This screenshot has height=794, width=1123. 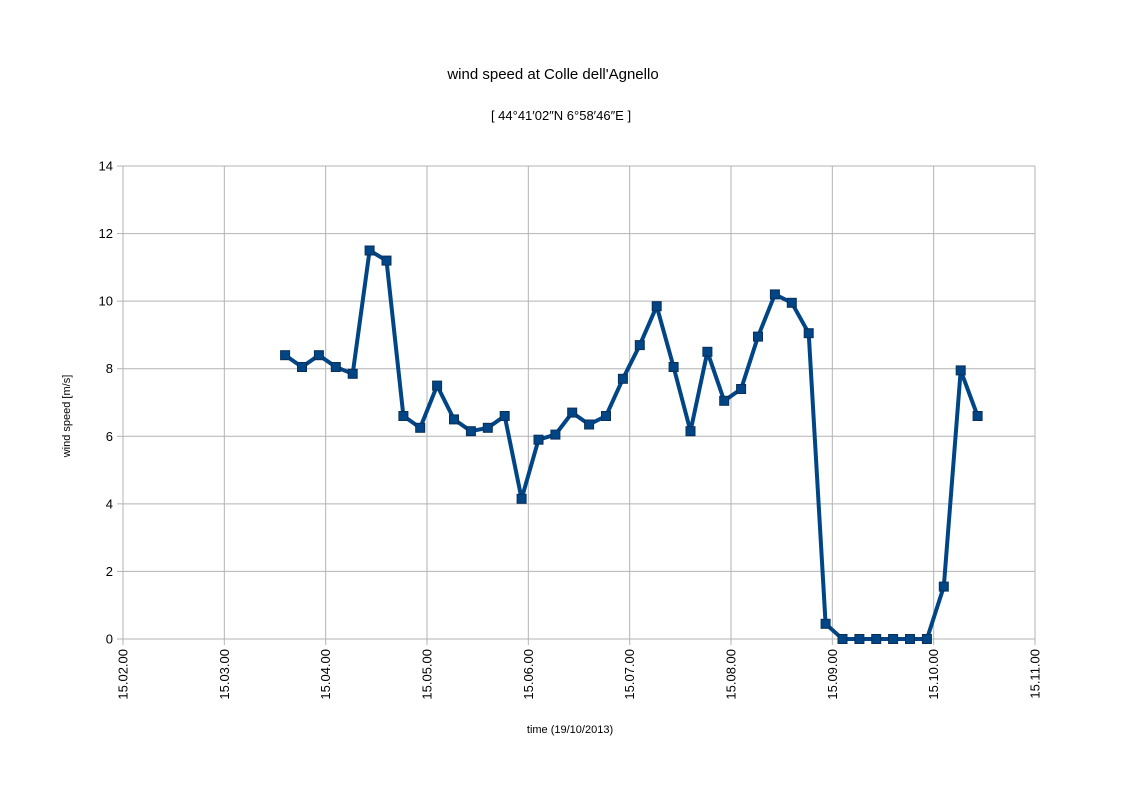 I want to click on x-tick-label: 15.07.00, so click(x=629, y=674).